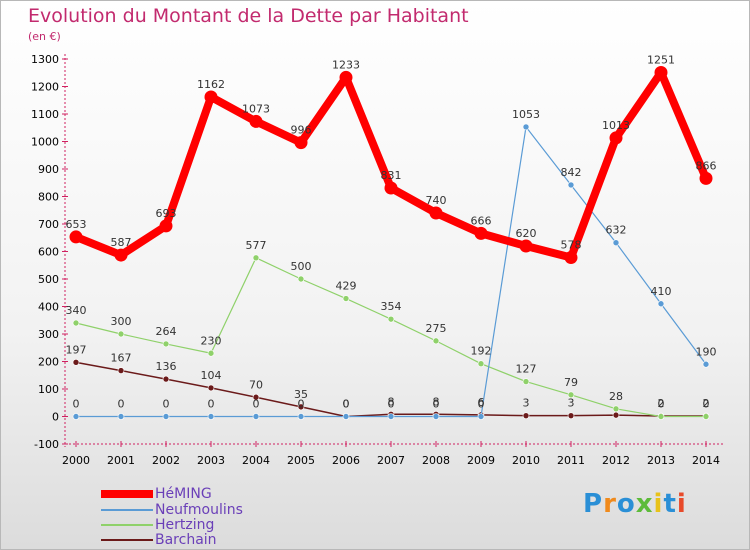 The height and width of the screenshot is (550, 750). What do you see at coordinates (45, 142) in the screenshot?
I see `y-tick-label: 1000` at bounding box center [45, 142].